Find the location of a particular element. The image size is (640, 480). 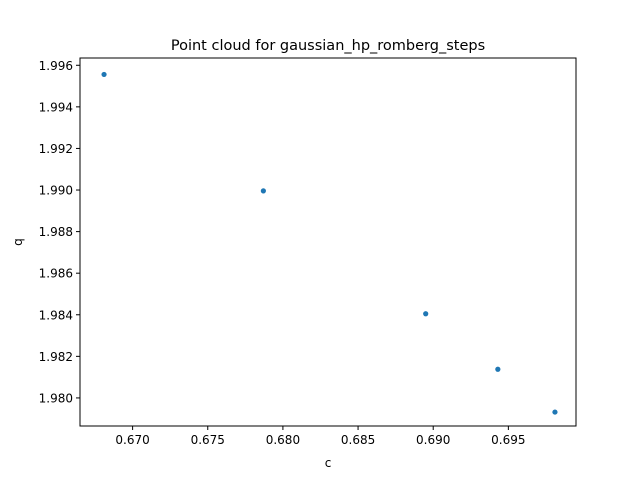

x-tick-label: 0.675 is located at coordinates (208, 440).